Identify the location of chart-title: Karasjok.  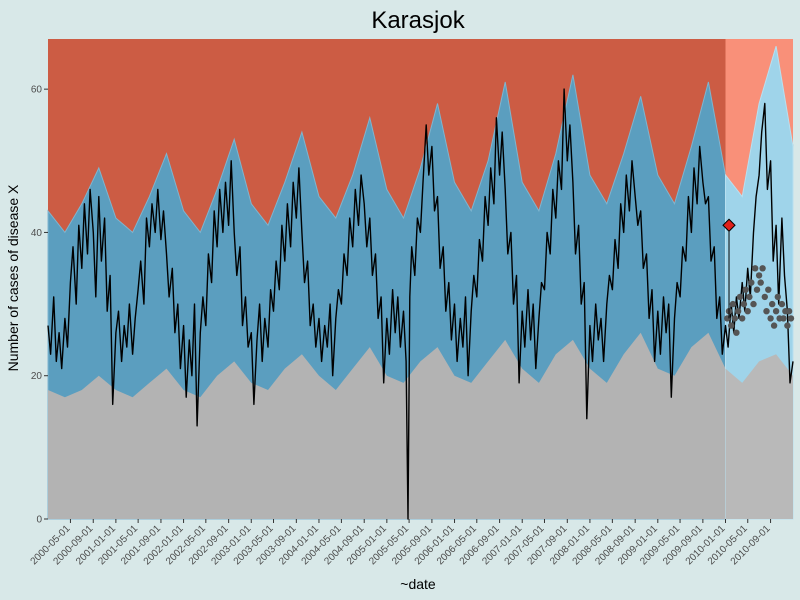
(418, 20).